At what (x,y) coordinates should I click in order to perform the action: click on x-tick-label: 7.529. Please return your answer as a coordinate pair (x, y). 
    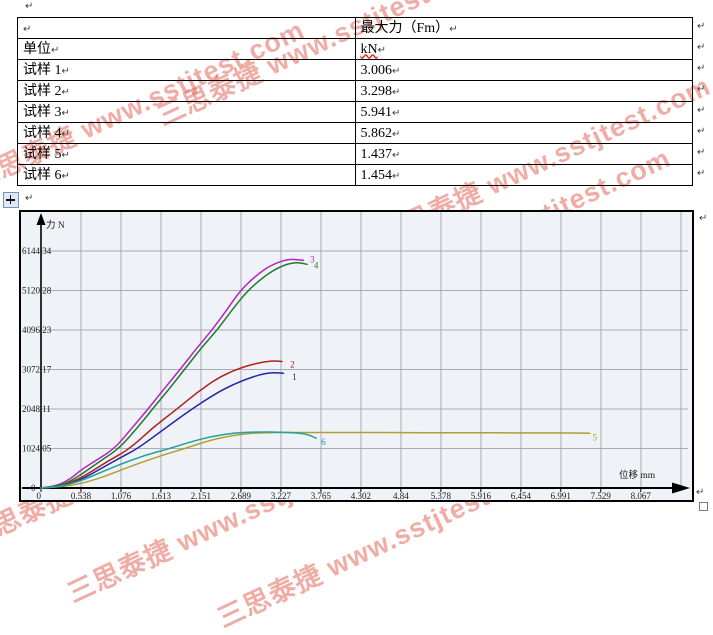
    Looking at the image, I should click on (601, 495).